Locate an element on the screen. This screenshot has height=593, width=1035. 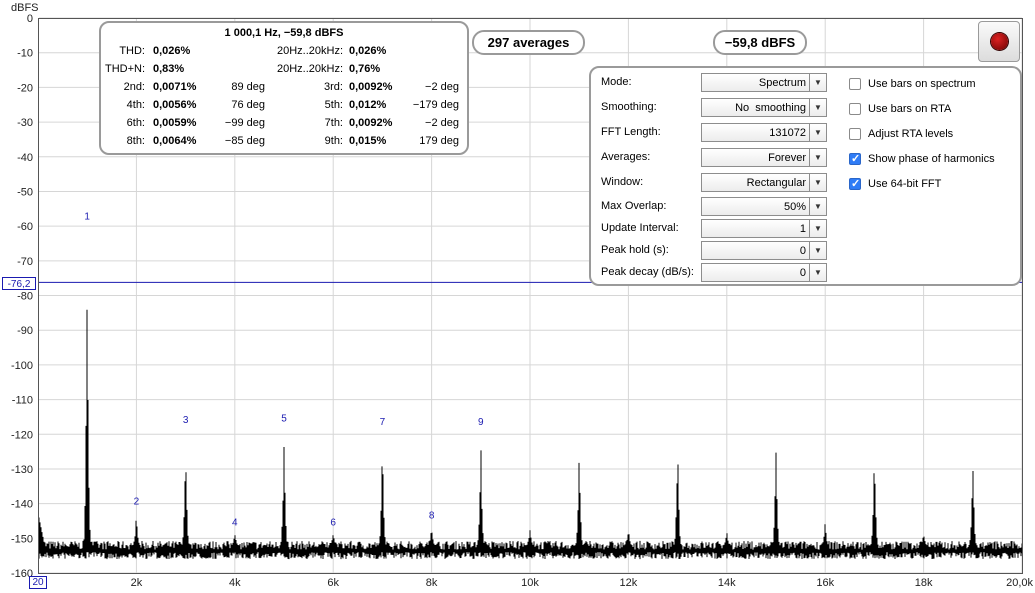
harmonic-value: 0,0064% is located at coordinates (175, 141).